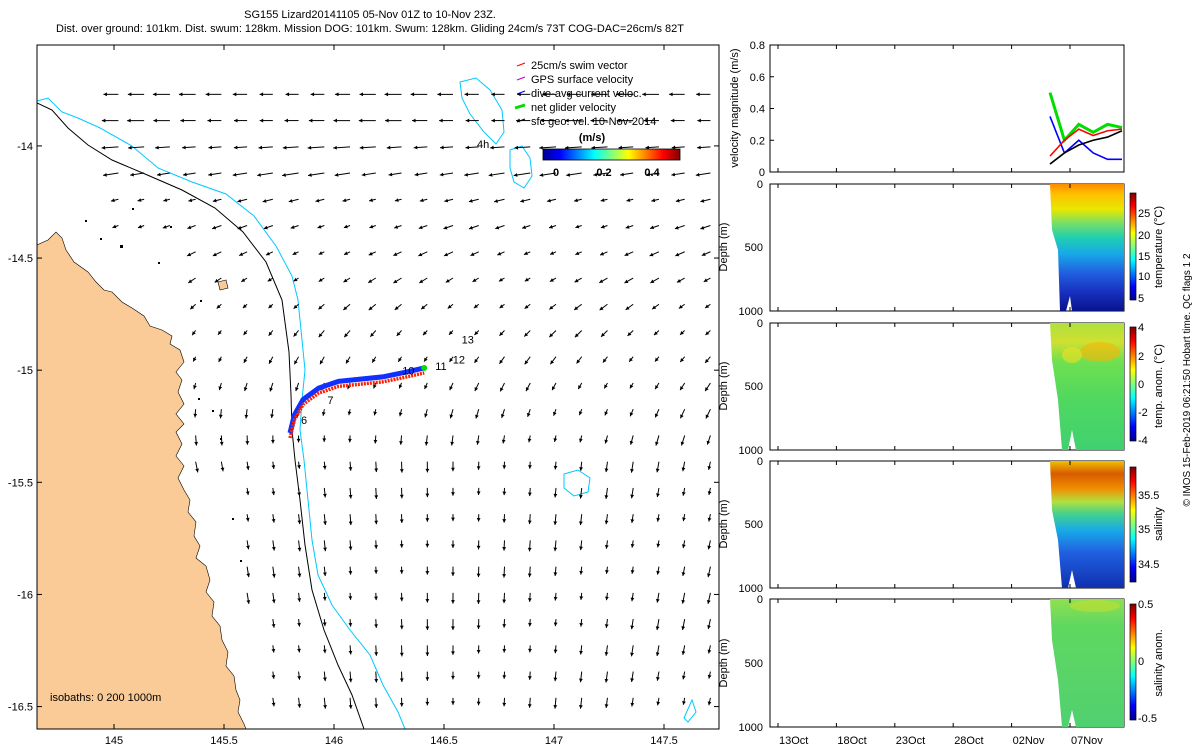 The height and width of the screenshot is (750, 1200). I want to click on reef-outline-south, so click(577, 483).